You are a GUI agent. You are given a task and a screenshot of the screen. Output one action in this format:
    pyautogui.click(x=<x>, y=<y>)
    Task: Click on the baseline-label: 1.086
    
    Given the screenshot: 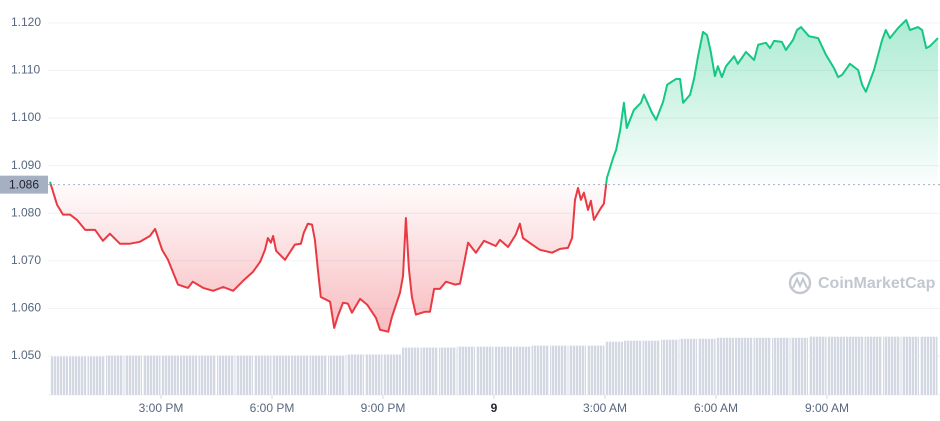 What is the action you would take?
    pyautogui.click(x=24, y=184)
    